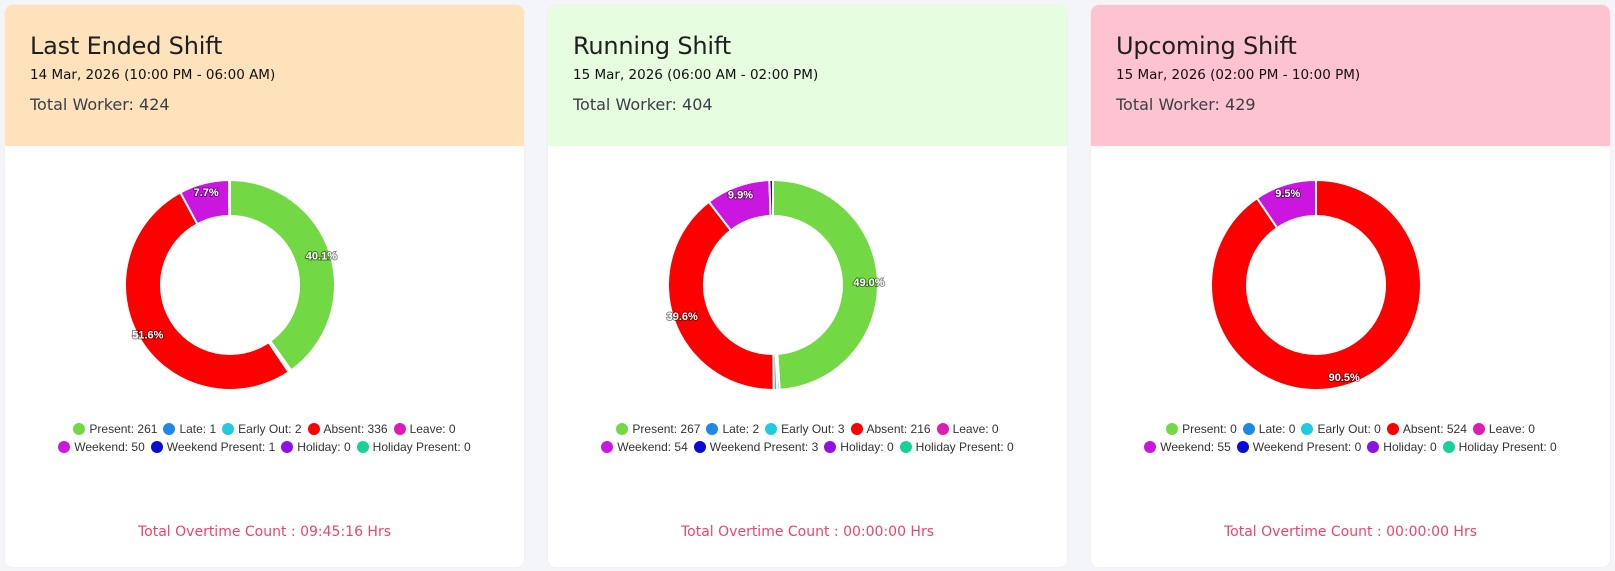 This screenshot has width=1615, height=571. What do you see at coordinates (153, 75) in the screenshot?
I see `shift-date: 14 Mar, 2026 (10:00 PM - 06:00 AM)` at bounding box center [153, 75].